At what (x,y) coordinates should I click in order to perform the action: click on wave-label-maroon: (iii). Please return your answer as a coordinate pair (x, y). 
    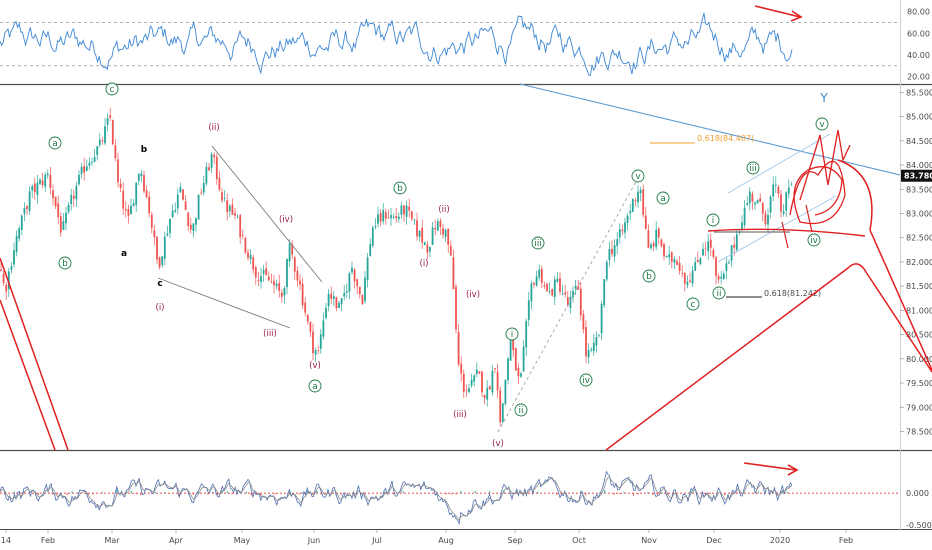
    Looking at the image, I should click on (460, 415).